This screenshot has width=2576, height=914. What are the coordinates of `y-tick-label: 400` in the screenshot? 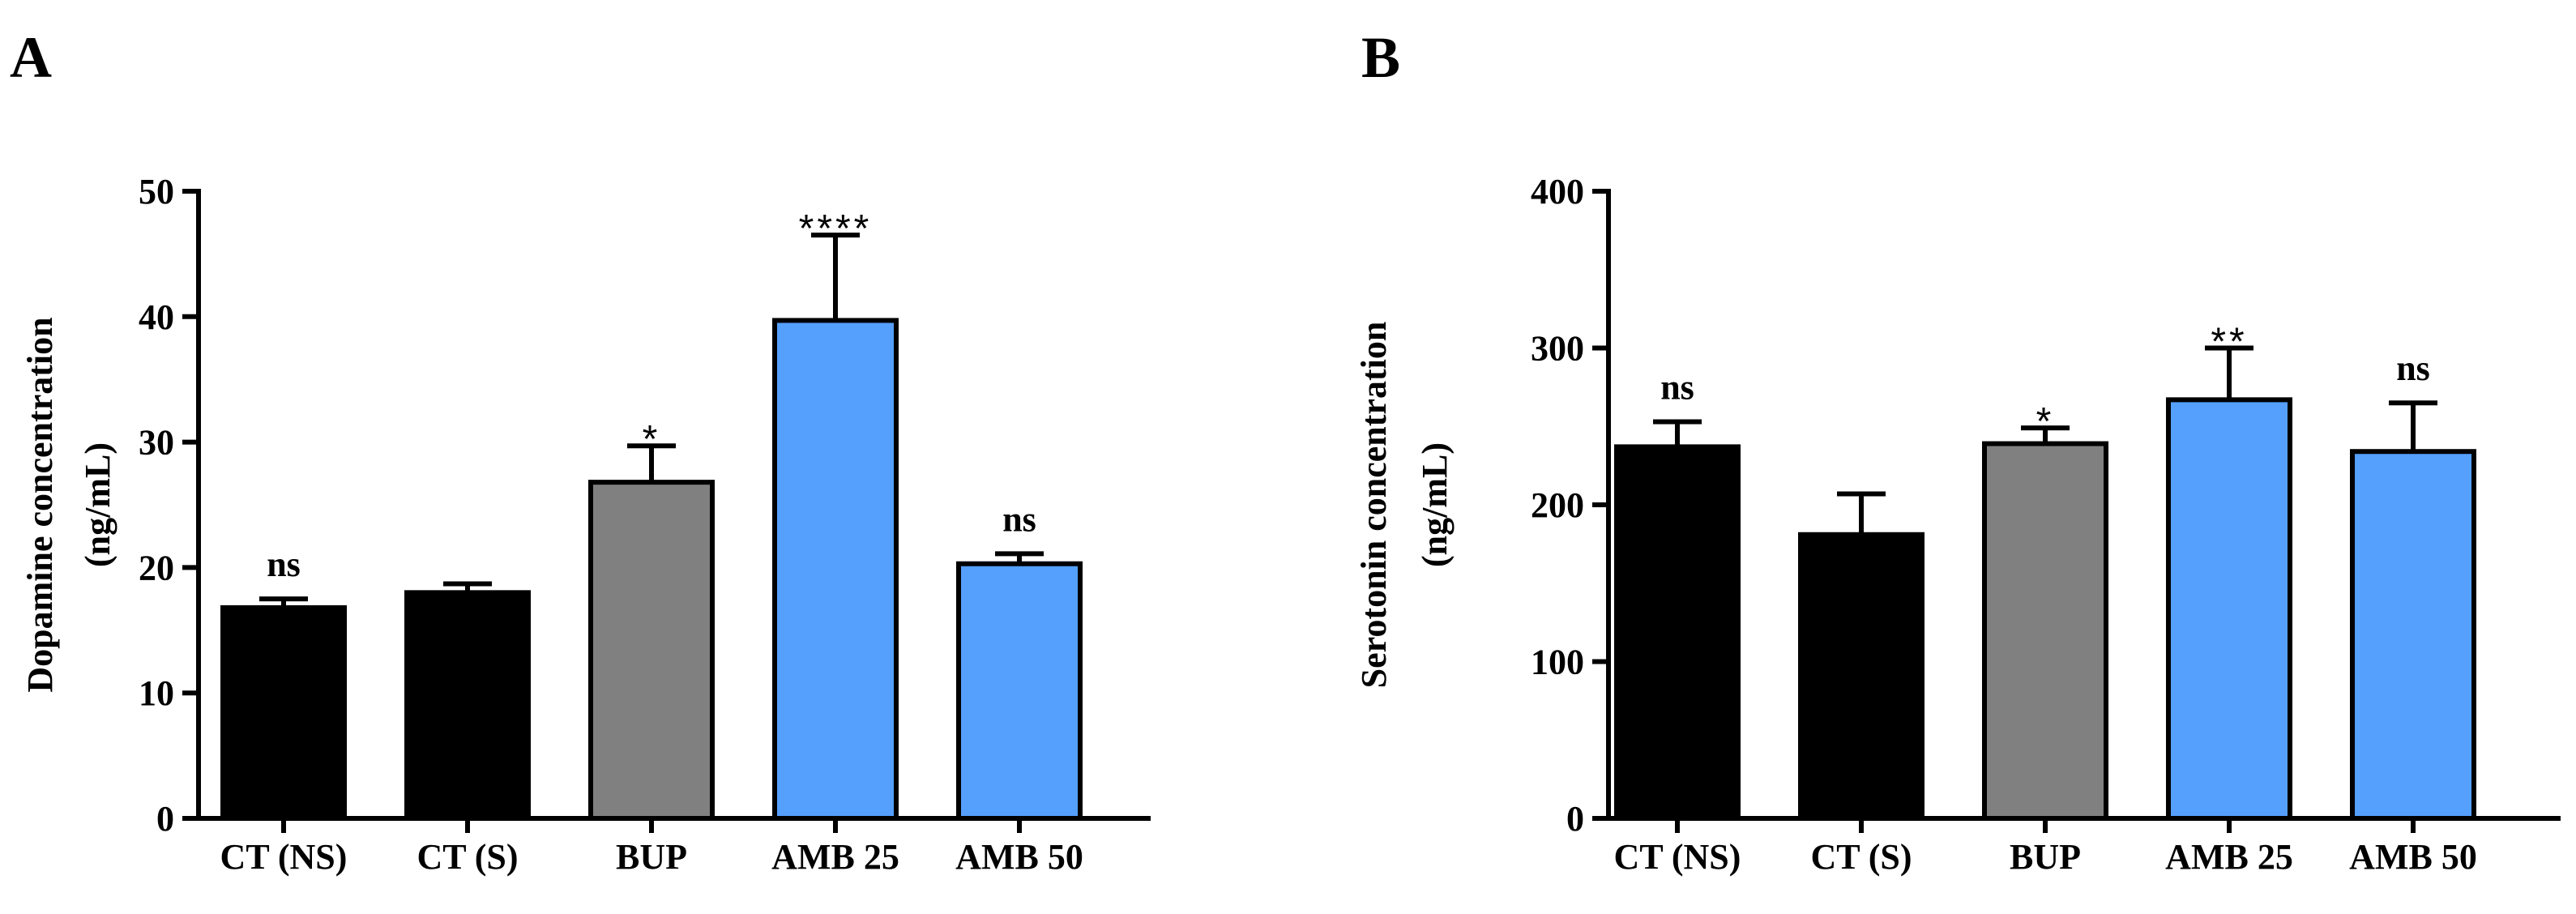 It's located at (1557, 191).